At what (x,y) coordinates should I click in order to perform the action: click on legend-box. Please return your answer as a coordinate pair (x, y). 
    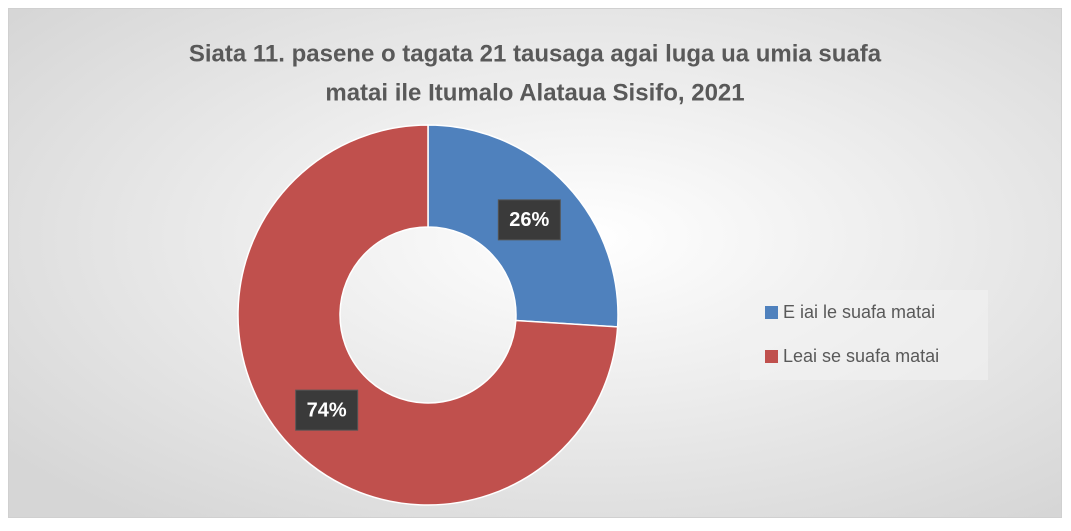
    Looking at the image, I should click on (864, 335).